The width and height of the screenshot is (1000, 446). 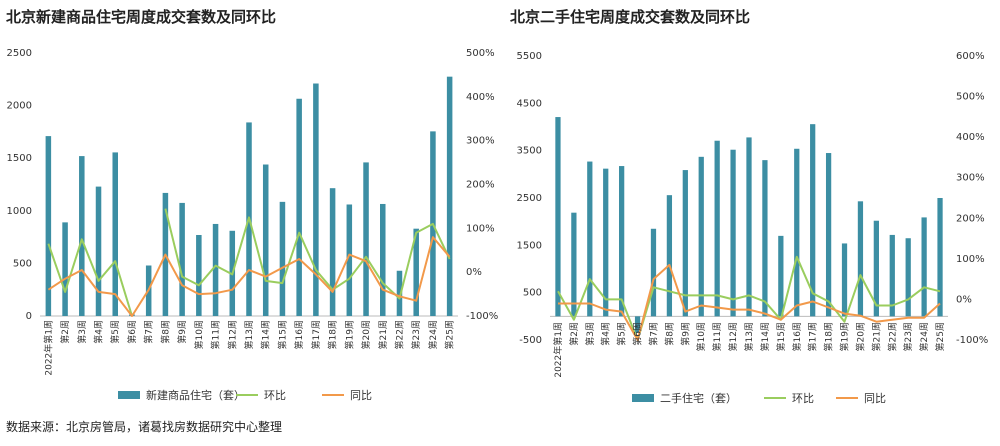 I want to click on legend-label: 同比, so click(x=875, y=398).